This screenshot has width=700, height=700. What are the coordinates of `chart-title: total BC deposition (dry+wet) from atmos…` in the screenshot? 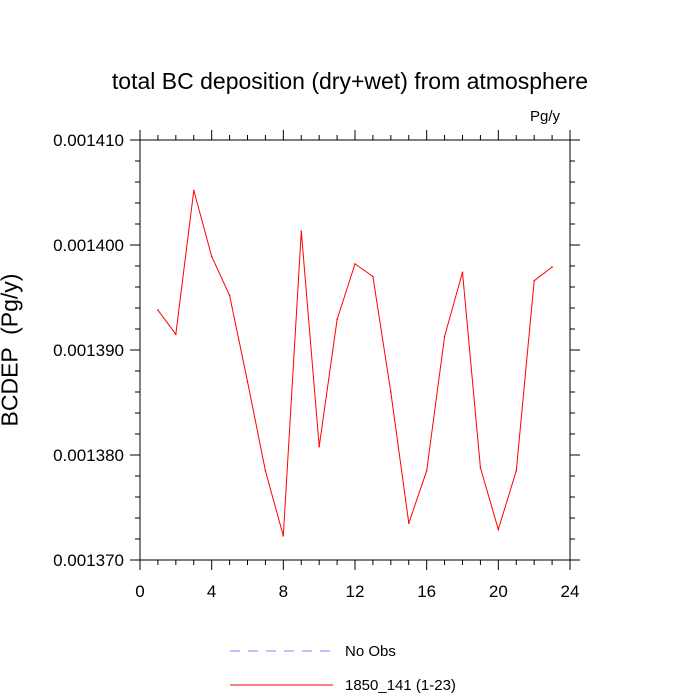 It's located at (350, 81).